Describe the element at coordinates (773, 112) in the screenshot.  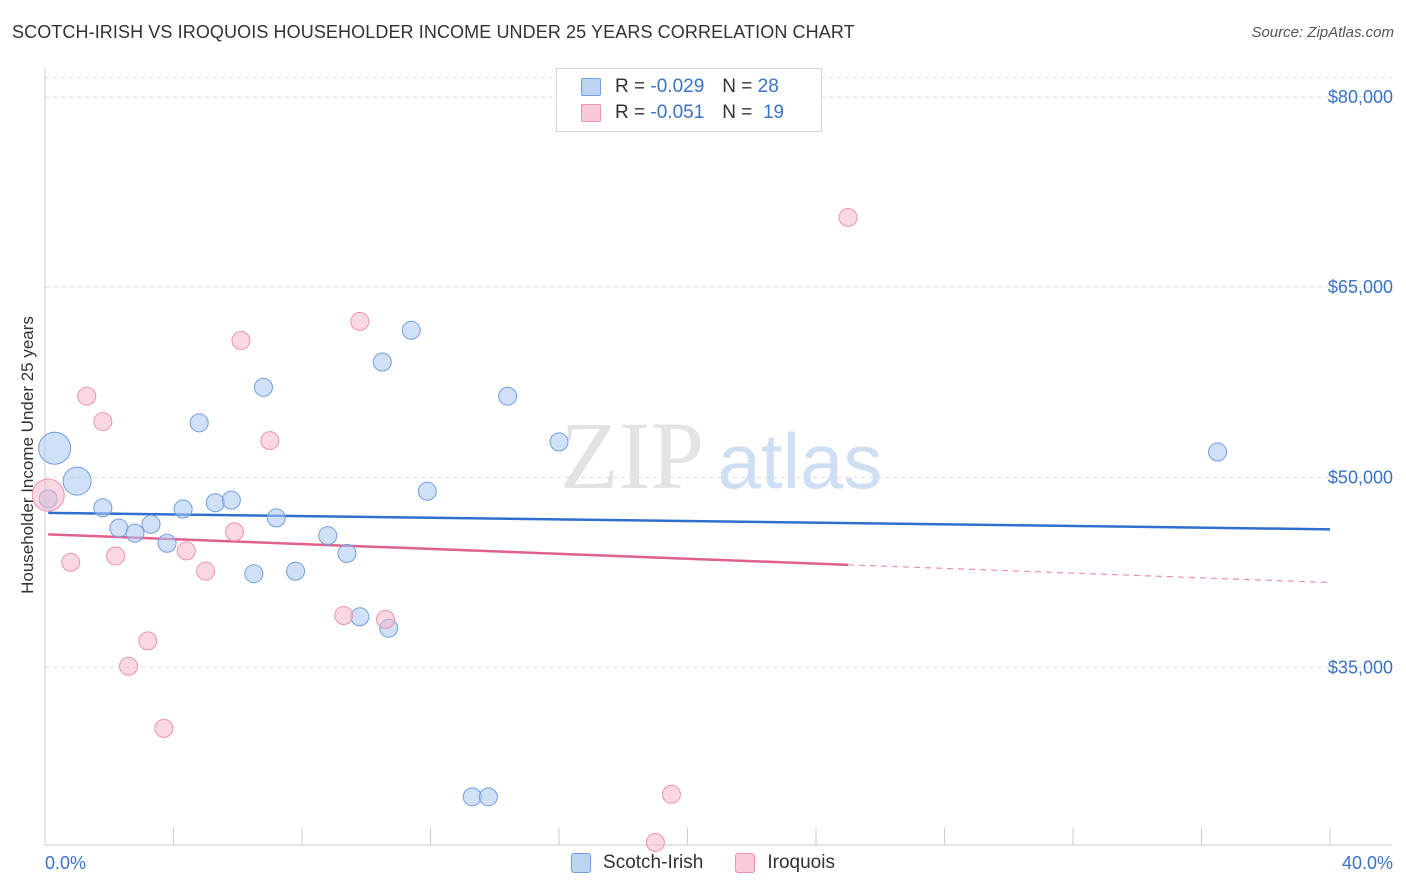
I see `n-value: 19` at that location.